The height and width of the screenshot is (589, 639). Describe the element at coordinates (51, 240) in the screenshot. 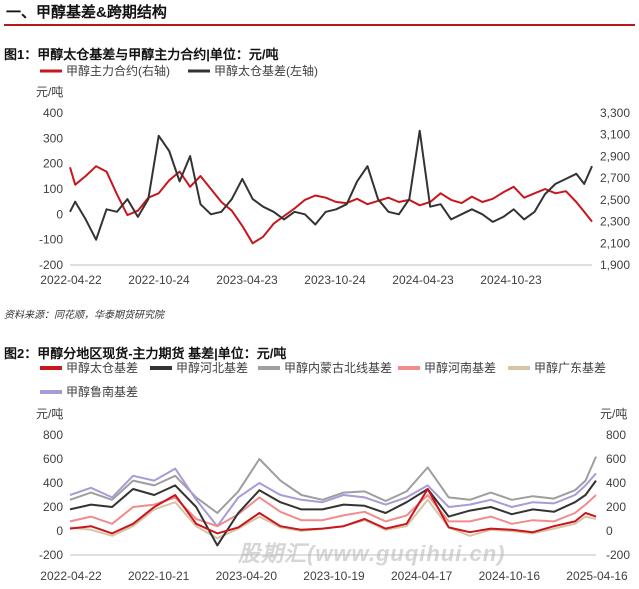

I see `y-left-tick: -100` at that location.